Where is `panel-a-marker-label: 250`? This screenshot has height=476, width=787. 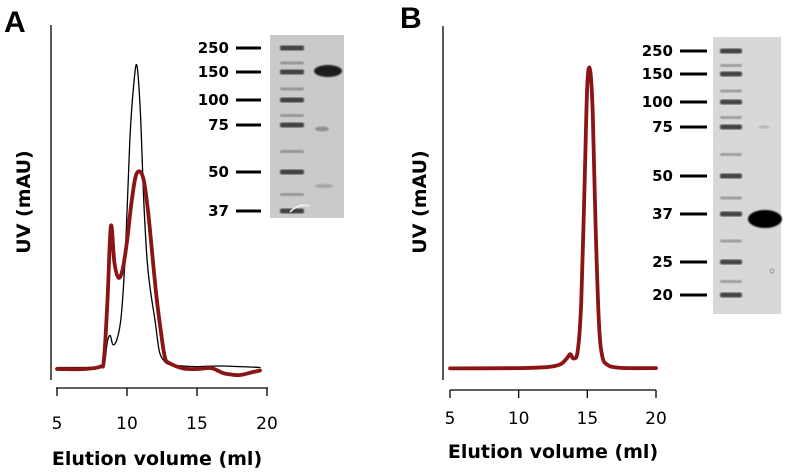
panel-a-marker-label: 250 is located at coordinates (213, 48).